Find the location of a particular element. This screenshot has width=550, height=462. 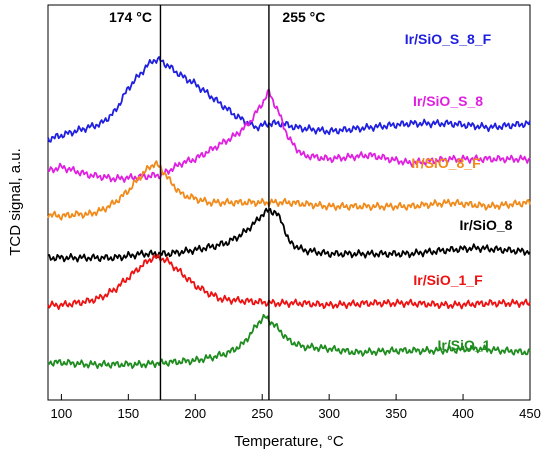

x-axis-label: Temperature, °C is located at coordinates (289, 441).